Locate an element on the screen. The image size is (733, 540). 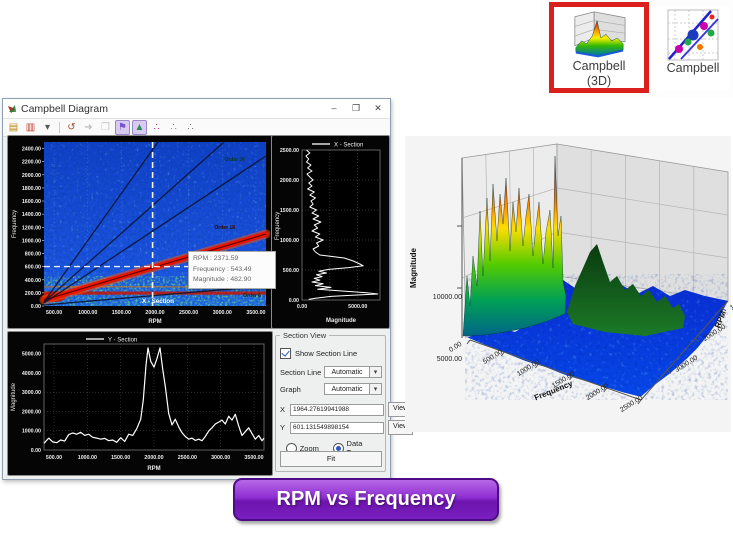
x-section-legend: X - Section is located at coordinates (348, 146).